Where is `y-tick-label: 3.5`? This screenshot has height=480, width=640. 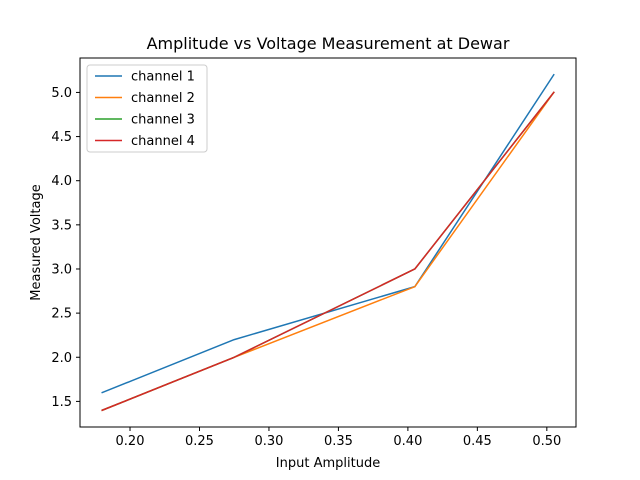 y-tick-label: 3.5 is located at coordinates (61, 225).